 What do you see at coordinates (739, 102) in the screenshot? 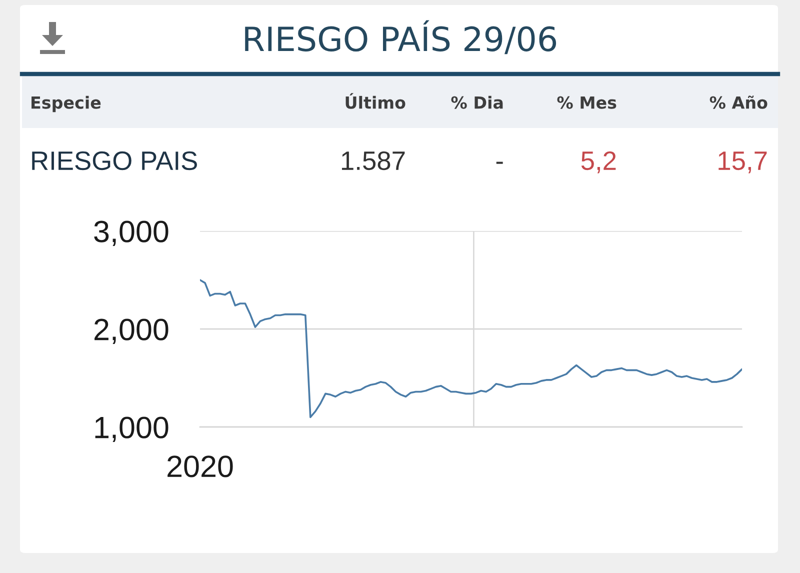
I see `text: % Año` at bounding box center [739, 102].